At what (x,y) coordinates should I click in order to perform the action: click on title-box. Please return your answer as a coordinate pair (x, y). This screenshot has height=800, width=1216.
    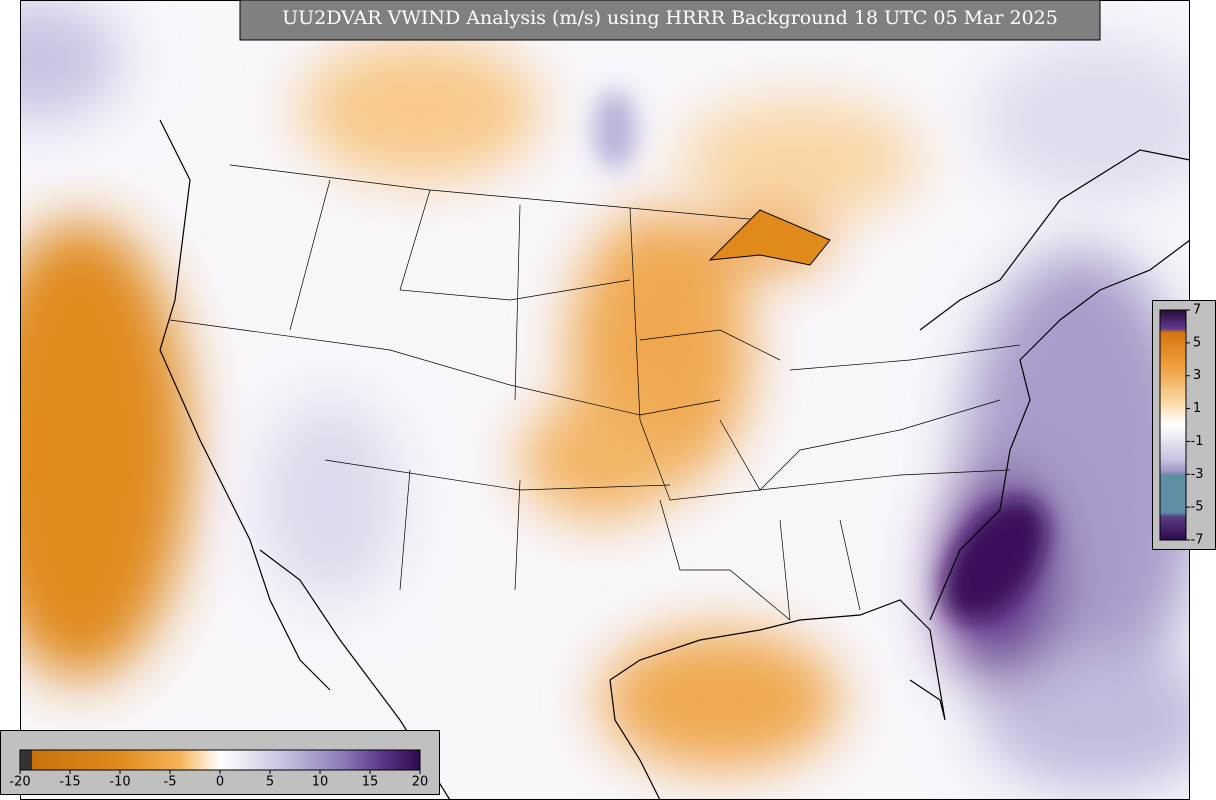
    Looking at the image, I should click on (670, 20).